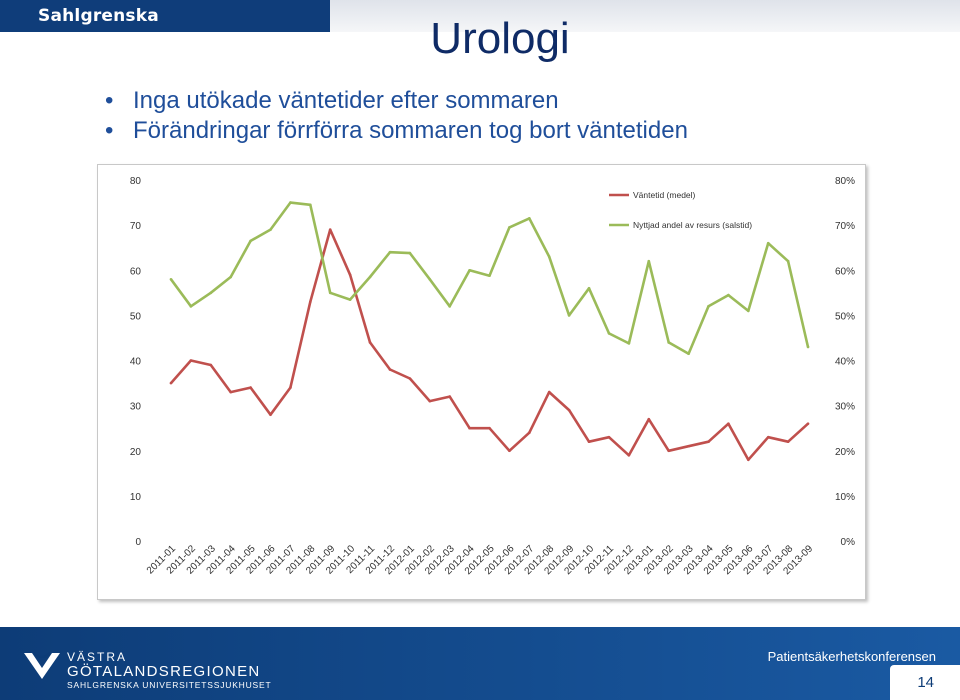  I want to click on org-line-2: GÖTALANDSREGIONEN, so click(164, 671).